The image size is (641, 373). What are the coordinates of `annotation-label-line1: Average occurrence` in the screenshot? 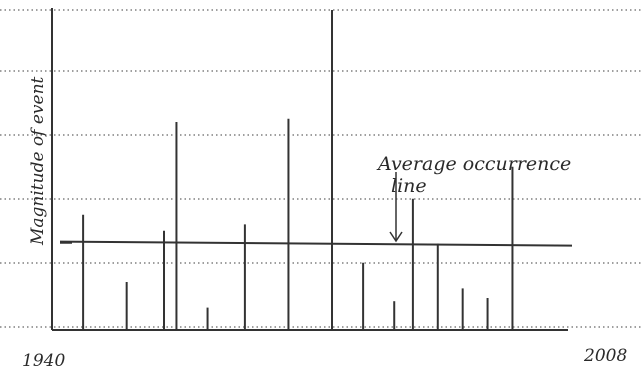 It's located at (473, 164).